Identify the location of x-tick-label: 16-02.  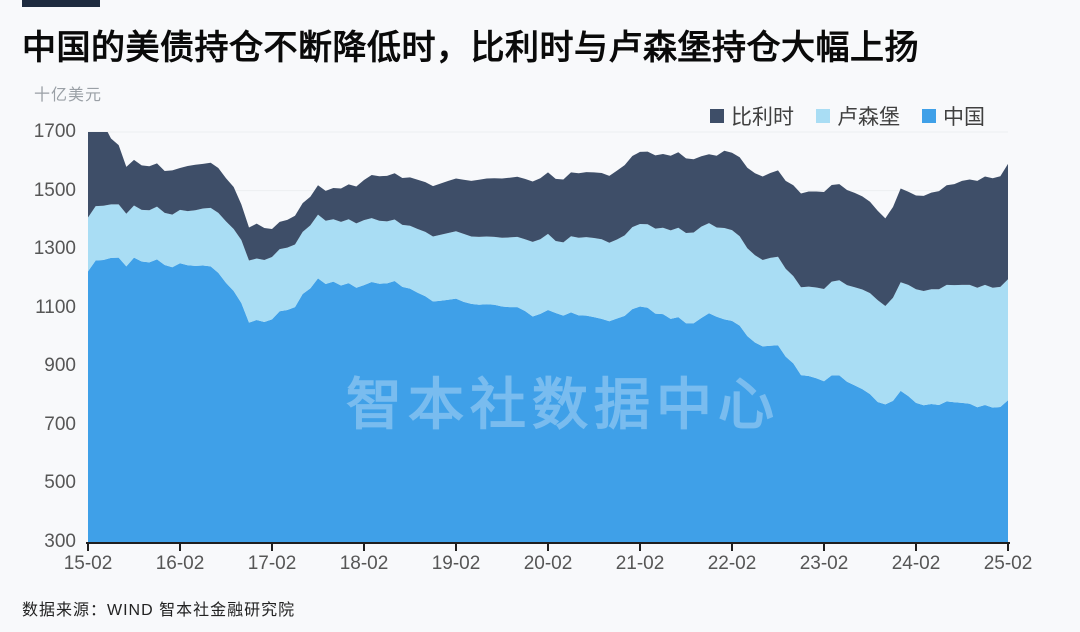
(180, 563).